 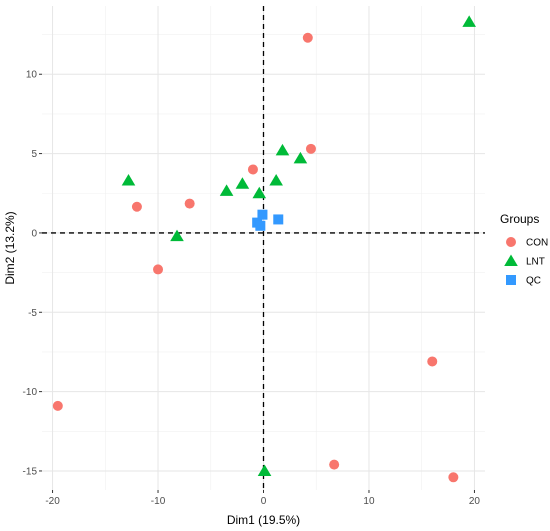 What do you see at coordinates (537, 243) in the screenshot?
I see `legend-label-con: CON` at bounding box center [537, 243].